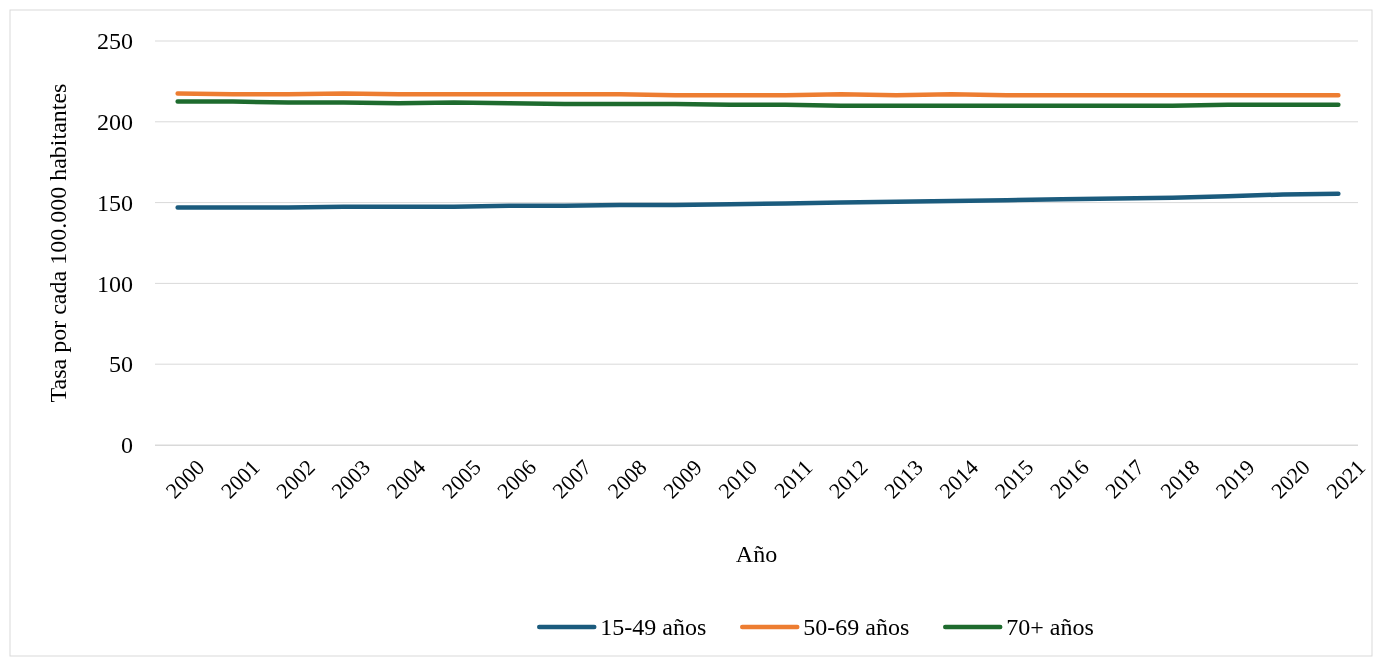 This screenshot has height=658, width=1383. Describe the element at coordinates (115, 283) in the screenshot. I see `y-tick-label: 100` at that location.